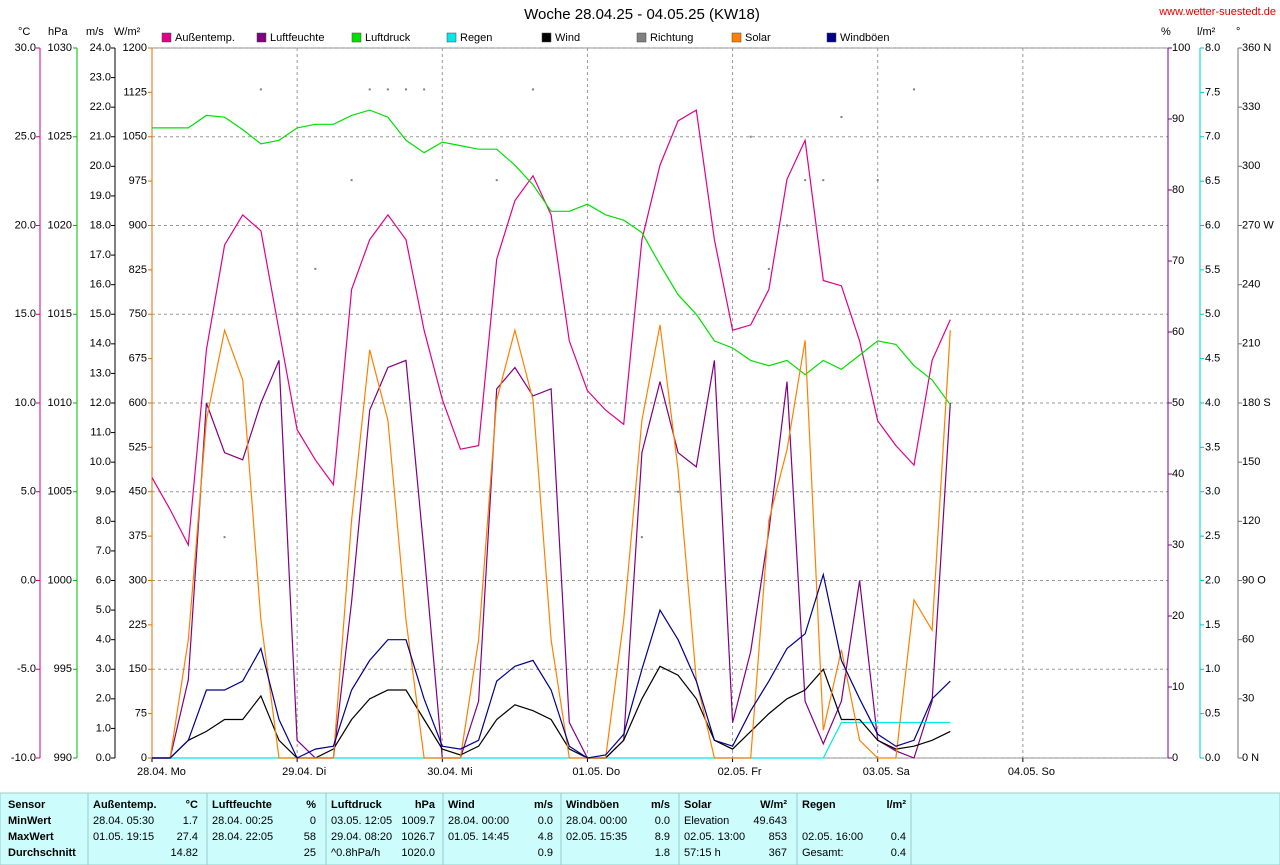 Image resolution: width=1280 pixels, height=865 pixels. Describe the element at coordinates (63, 669) in the screenshot. I see `axis-tick-label: 995` at that location.